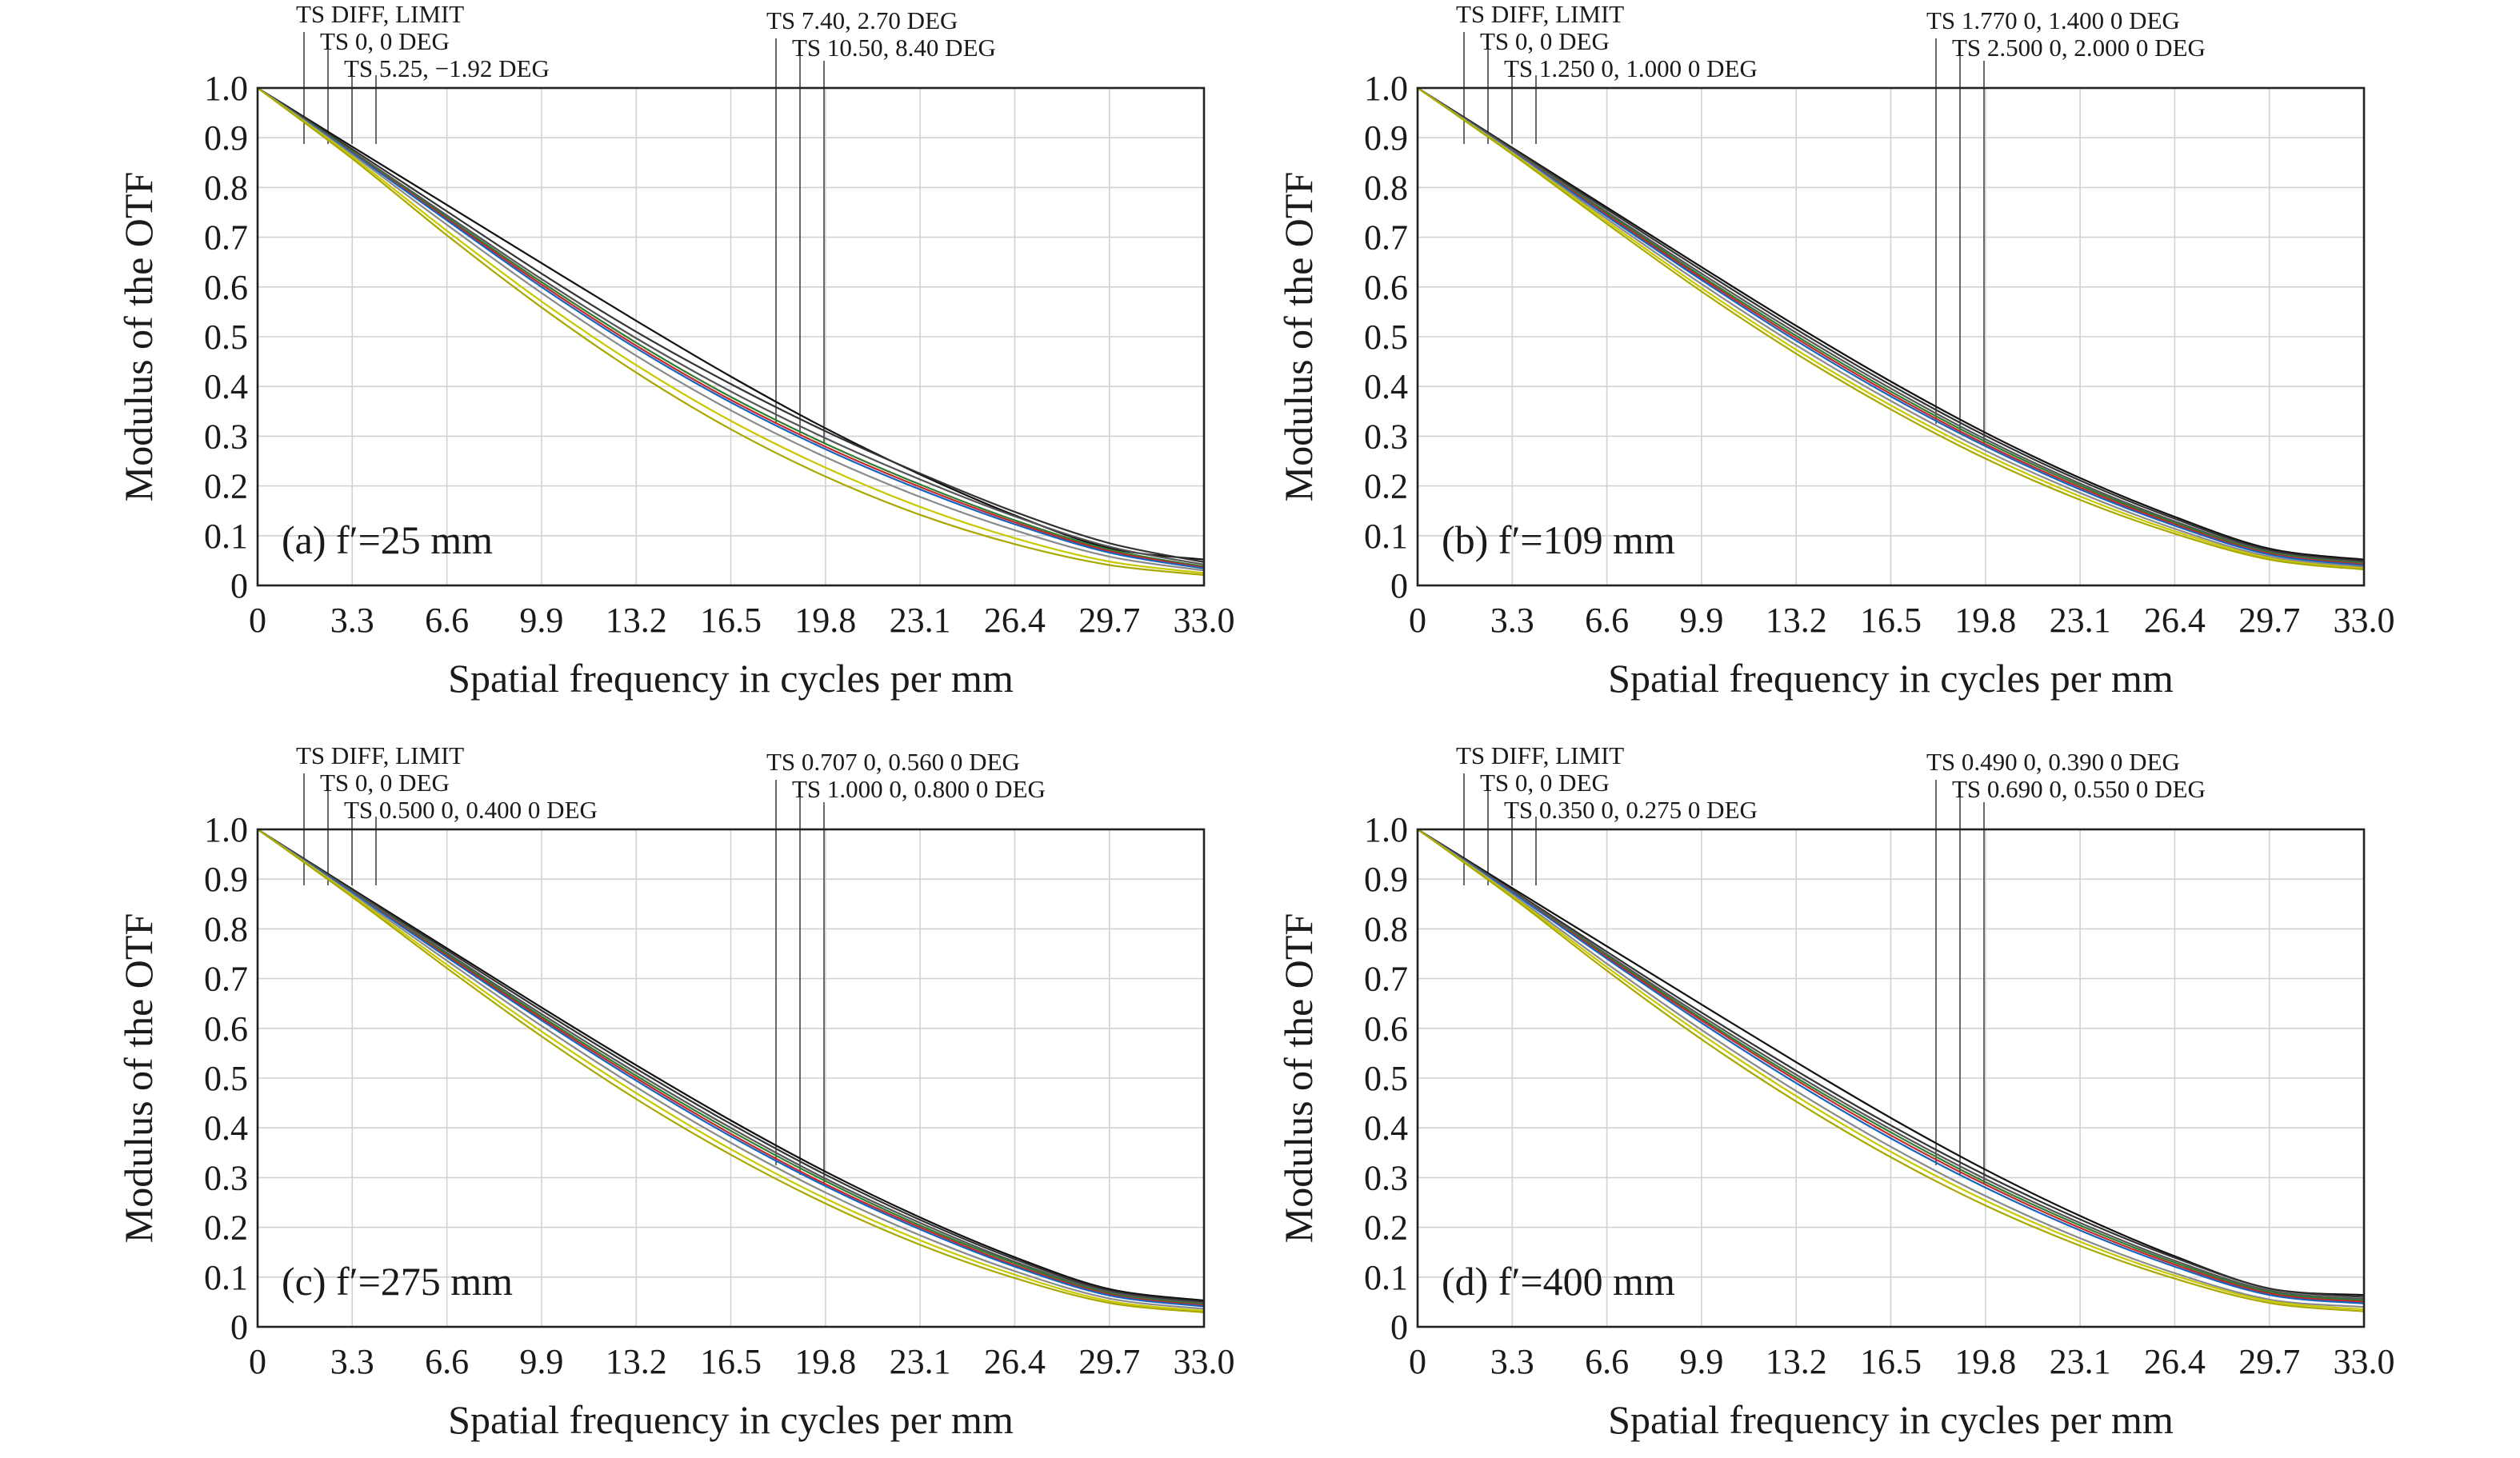 This screenshot has width=2520, height=1458. Describe the element at coordinates (1631, 68) in the screenshot. I see `legend-entry: TS 1.250 0, 1.000 0 DEG` at that location.